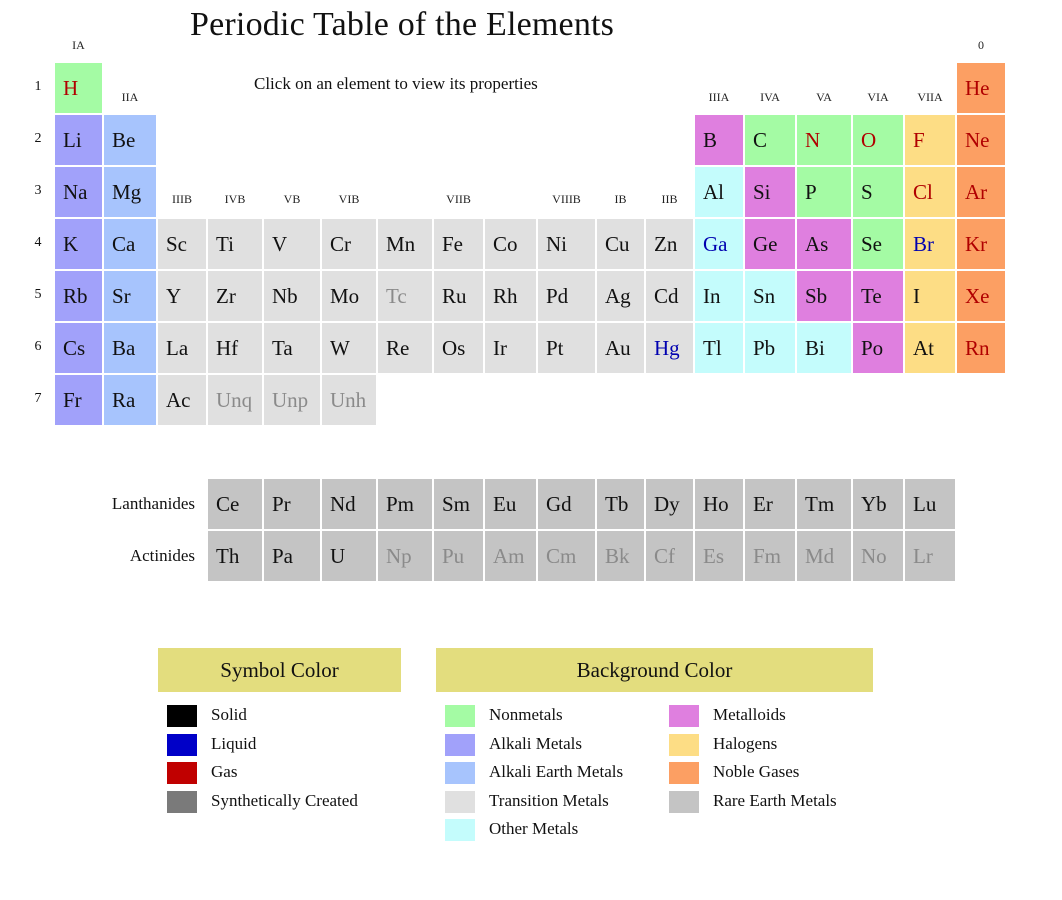 The height and width of the screenshot is (900, 1062). Describe the element at coordinates (349, 244) in the screenshot. I see `element-cell-cr: Cr` at that location.